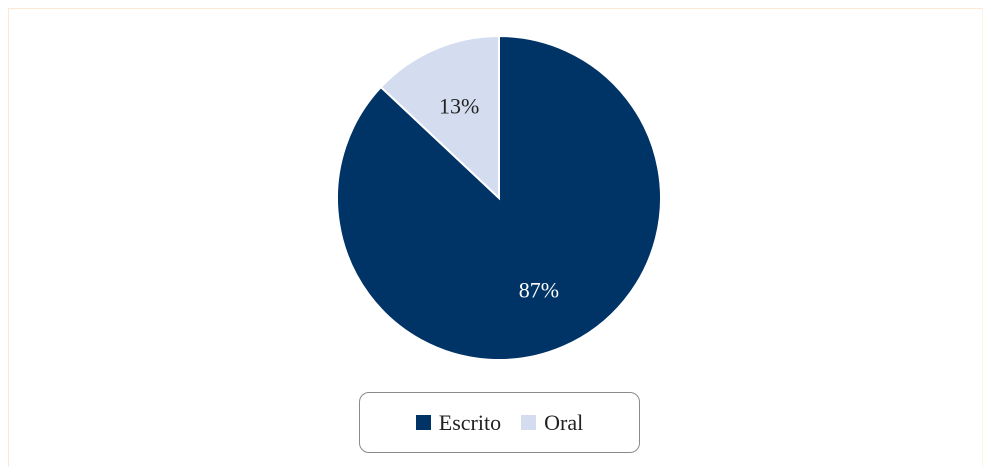 This screenshot has width=985, height=469. I want to click on data-label-oral: 13%, so click(459, 105).